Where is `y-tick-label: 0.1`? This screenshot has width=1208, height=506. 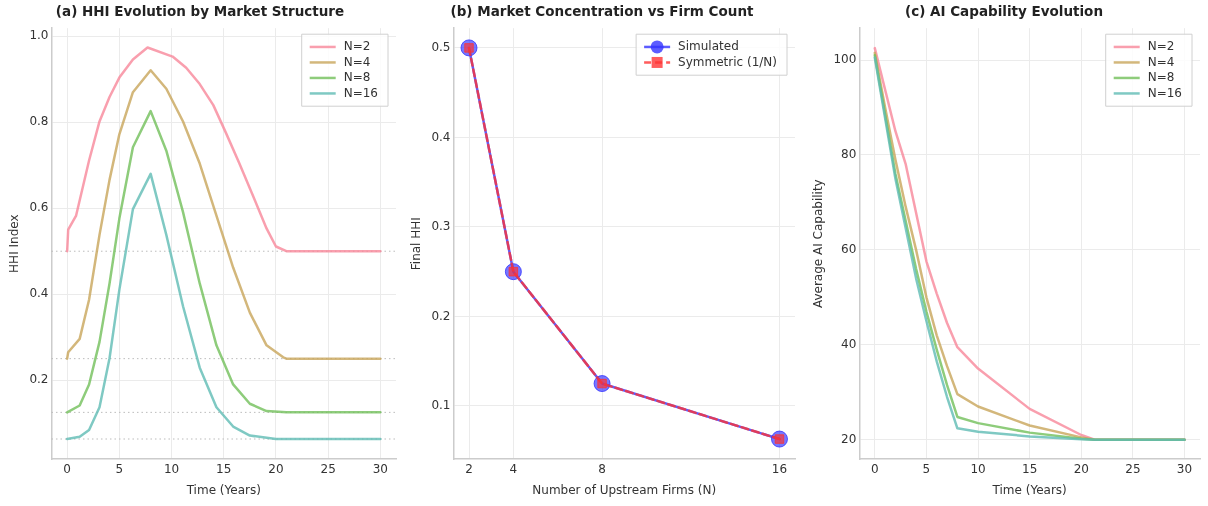 y-tick-label: 0.1 is located at coordinates (441, 405).